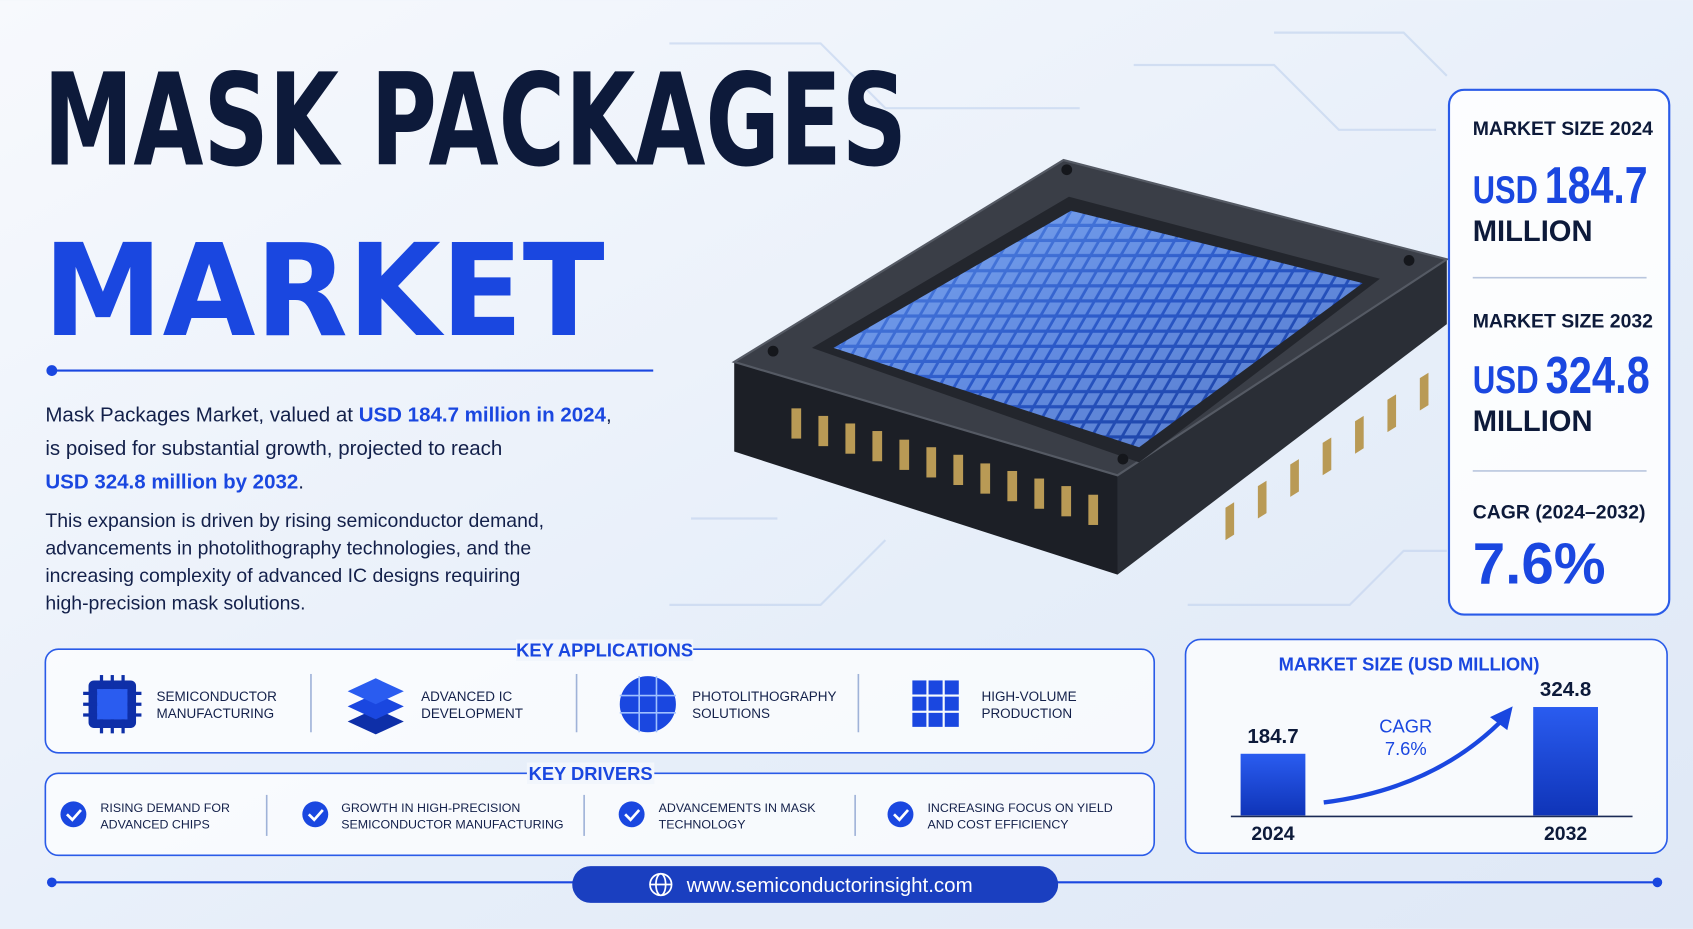 Image resolution: width=1693 pixels, height=929 pixels. I want to click on description-line: high-precision mask solutions., so click(175, 604).